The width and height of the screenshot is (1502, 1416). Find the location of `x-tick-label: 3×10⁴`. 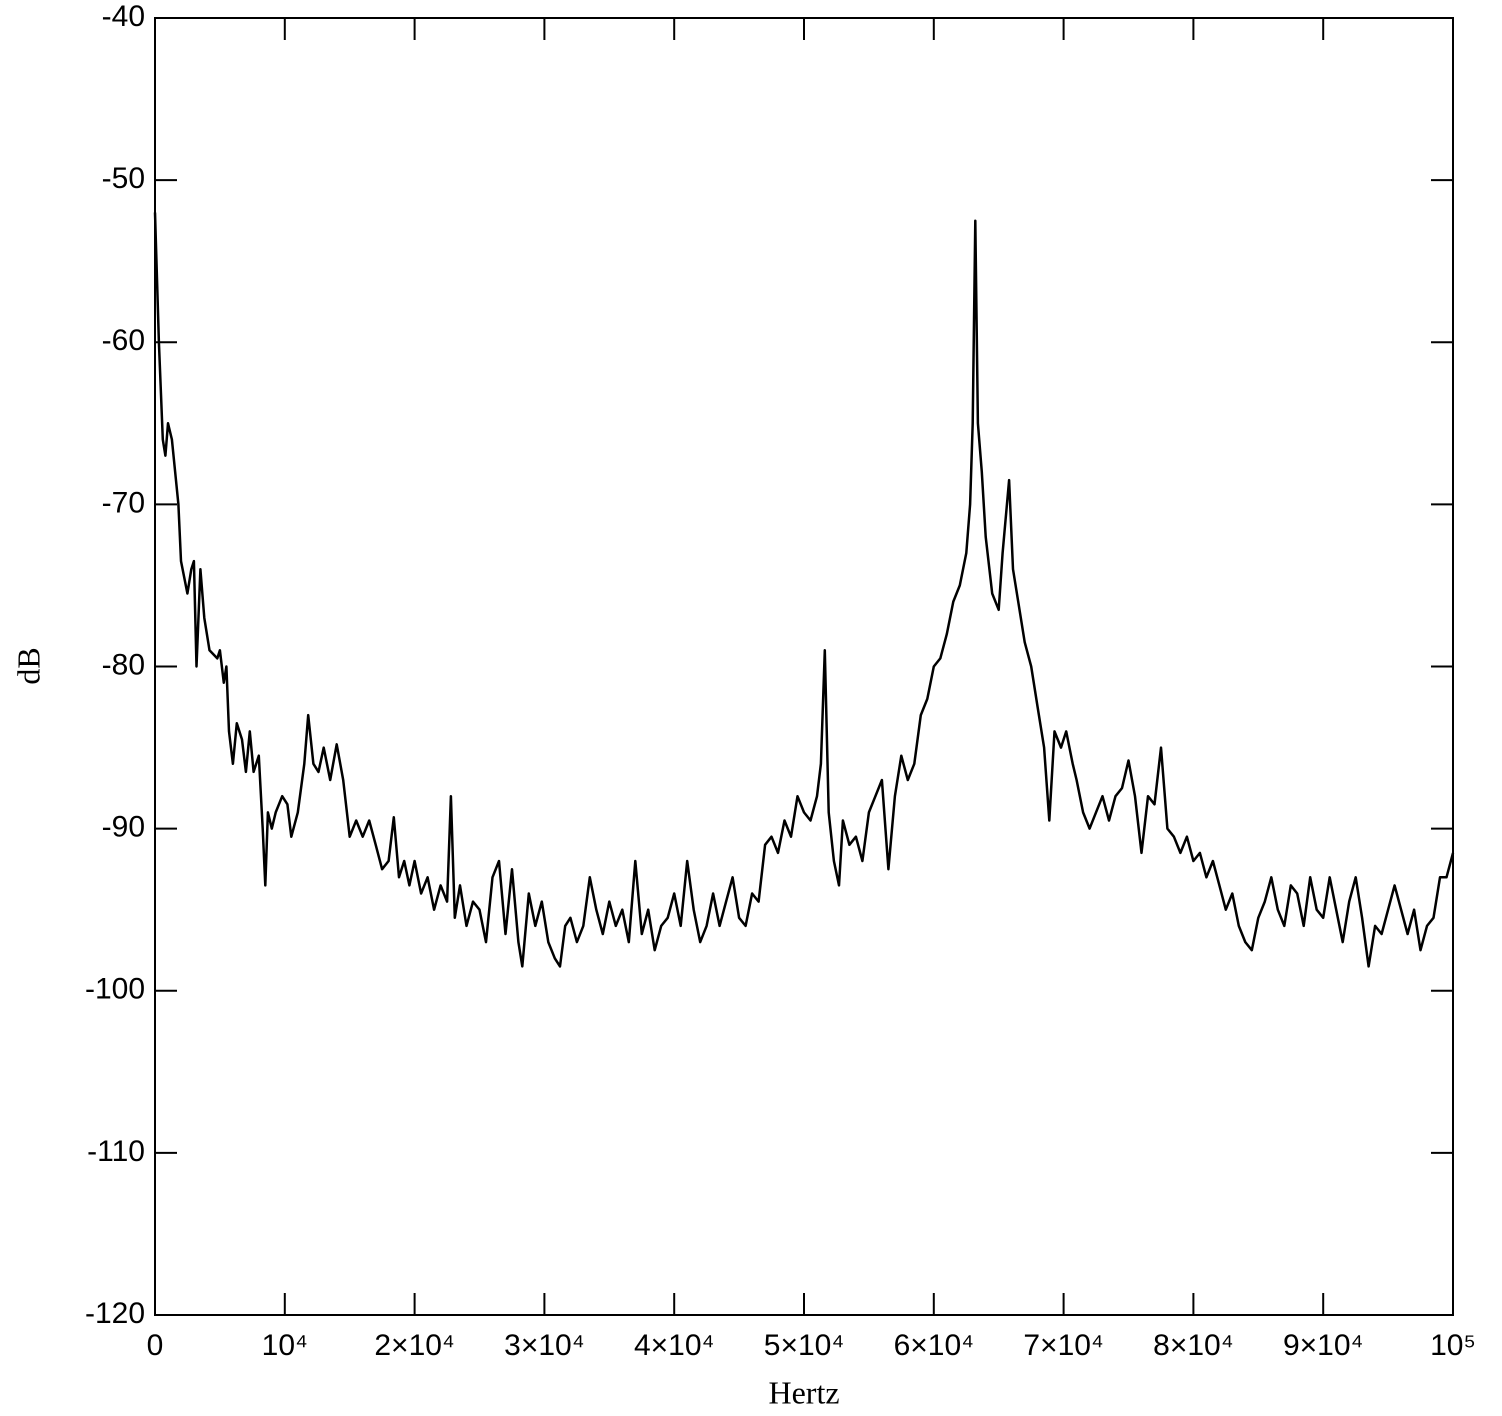

x-tick-label: 3×10⁴ is located at coordinates (544, 1345).